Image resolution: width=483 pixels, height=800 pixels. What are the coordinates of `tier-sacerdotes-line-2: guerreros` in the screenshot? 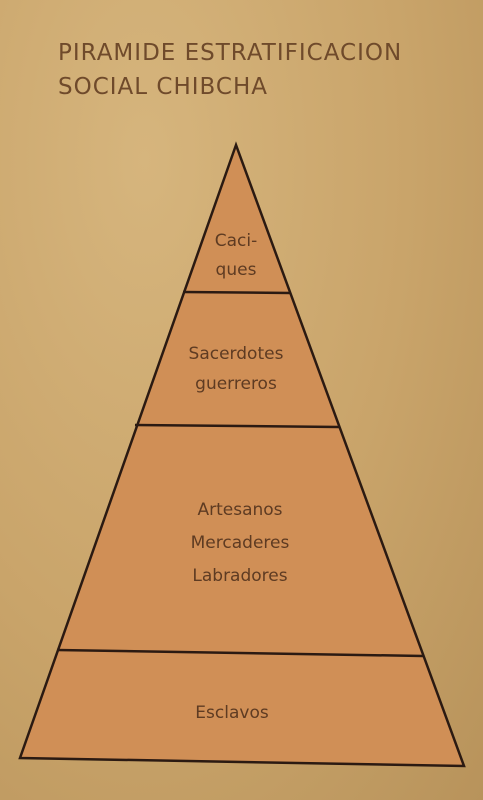 It's located at (236, 384).